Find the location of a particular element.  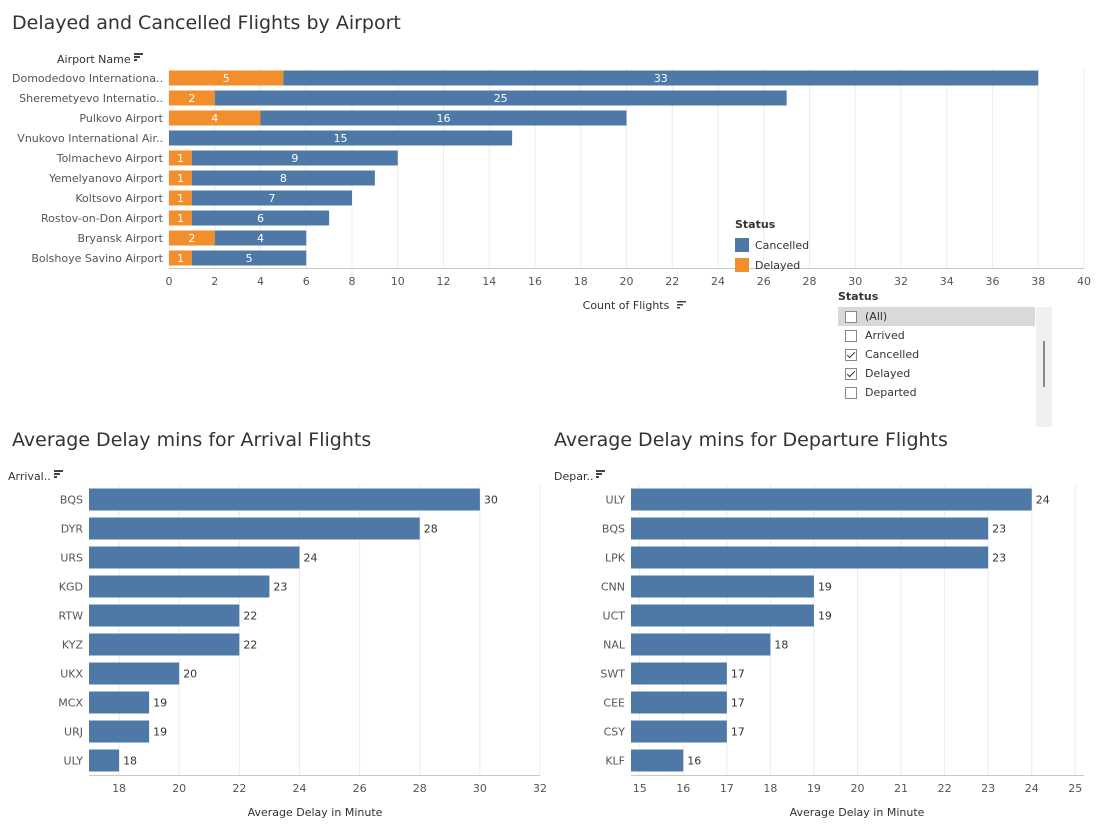

y-tick-label: NAL is located at coordinates (614, 645).